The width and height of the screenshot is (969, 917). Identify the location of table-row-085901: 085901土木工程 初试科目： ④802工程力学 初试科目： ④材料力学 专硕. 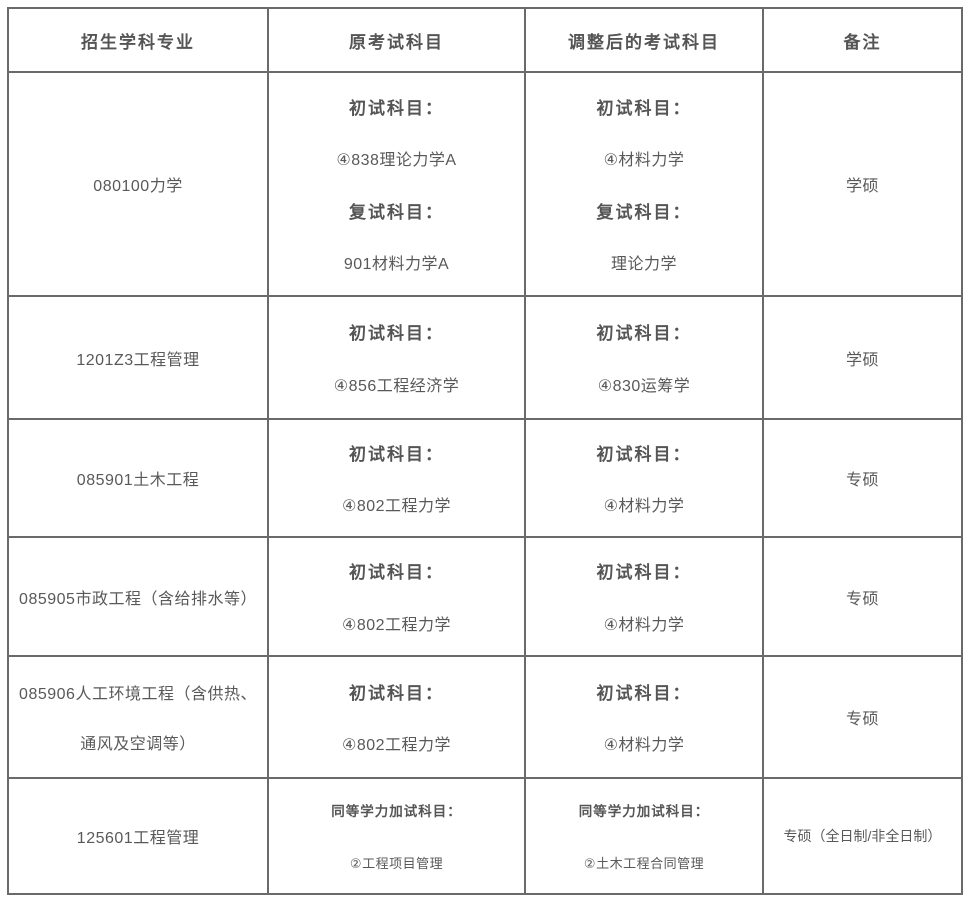
(485, 478).